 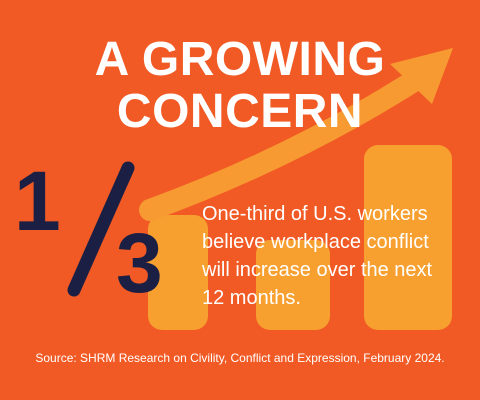 I want to click on stat-line-1: One-third of U.S. workers, so click(x=315, y=214).